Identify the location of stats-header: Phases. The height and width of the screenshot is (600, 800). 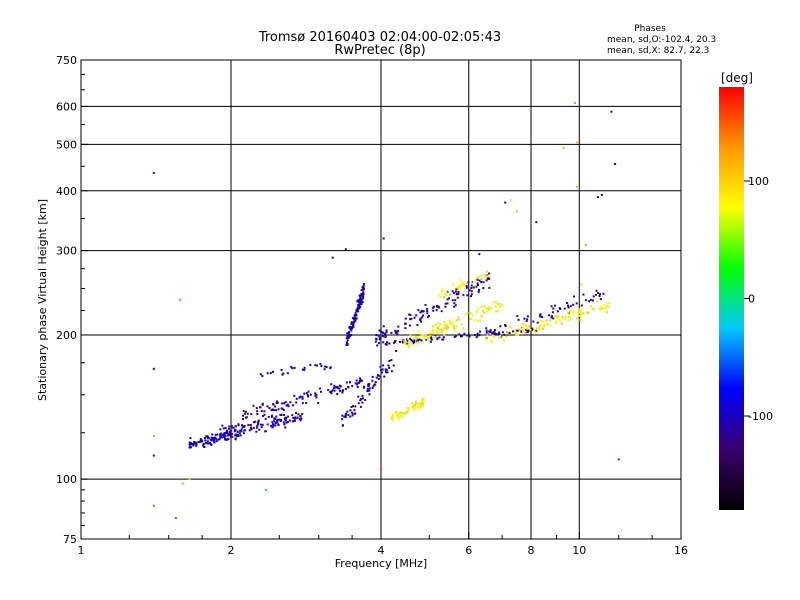
(650, 29).